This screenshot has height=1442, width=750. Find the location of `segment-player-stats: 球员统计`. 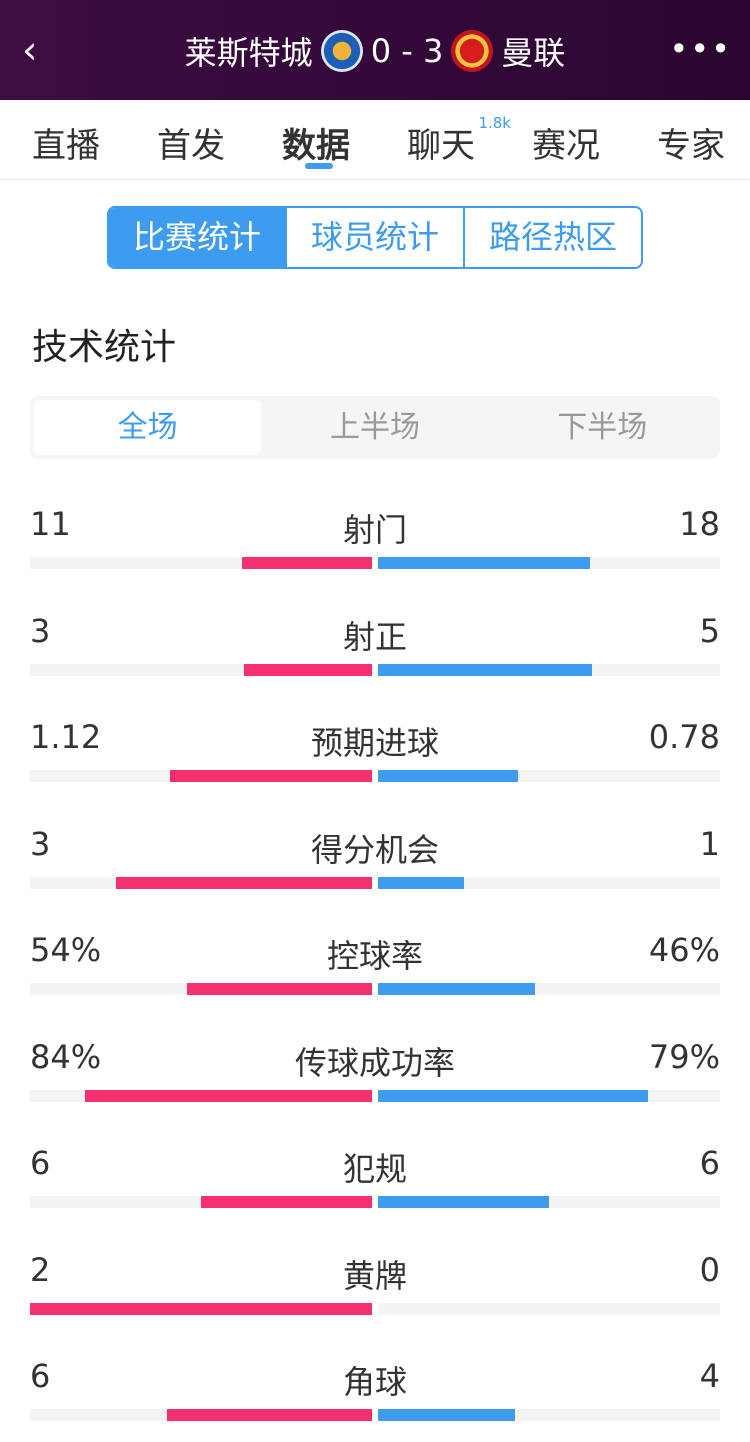

segment-player-stats: 球员统计 is located at coordinates (374, 237).